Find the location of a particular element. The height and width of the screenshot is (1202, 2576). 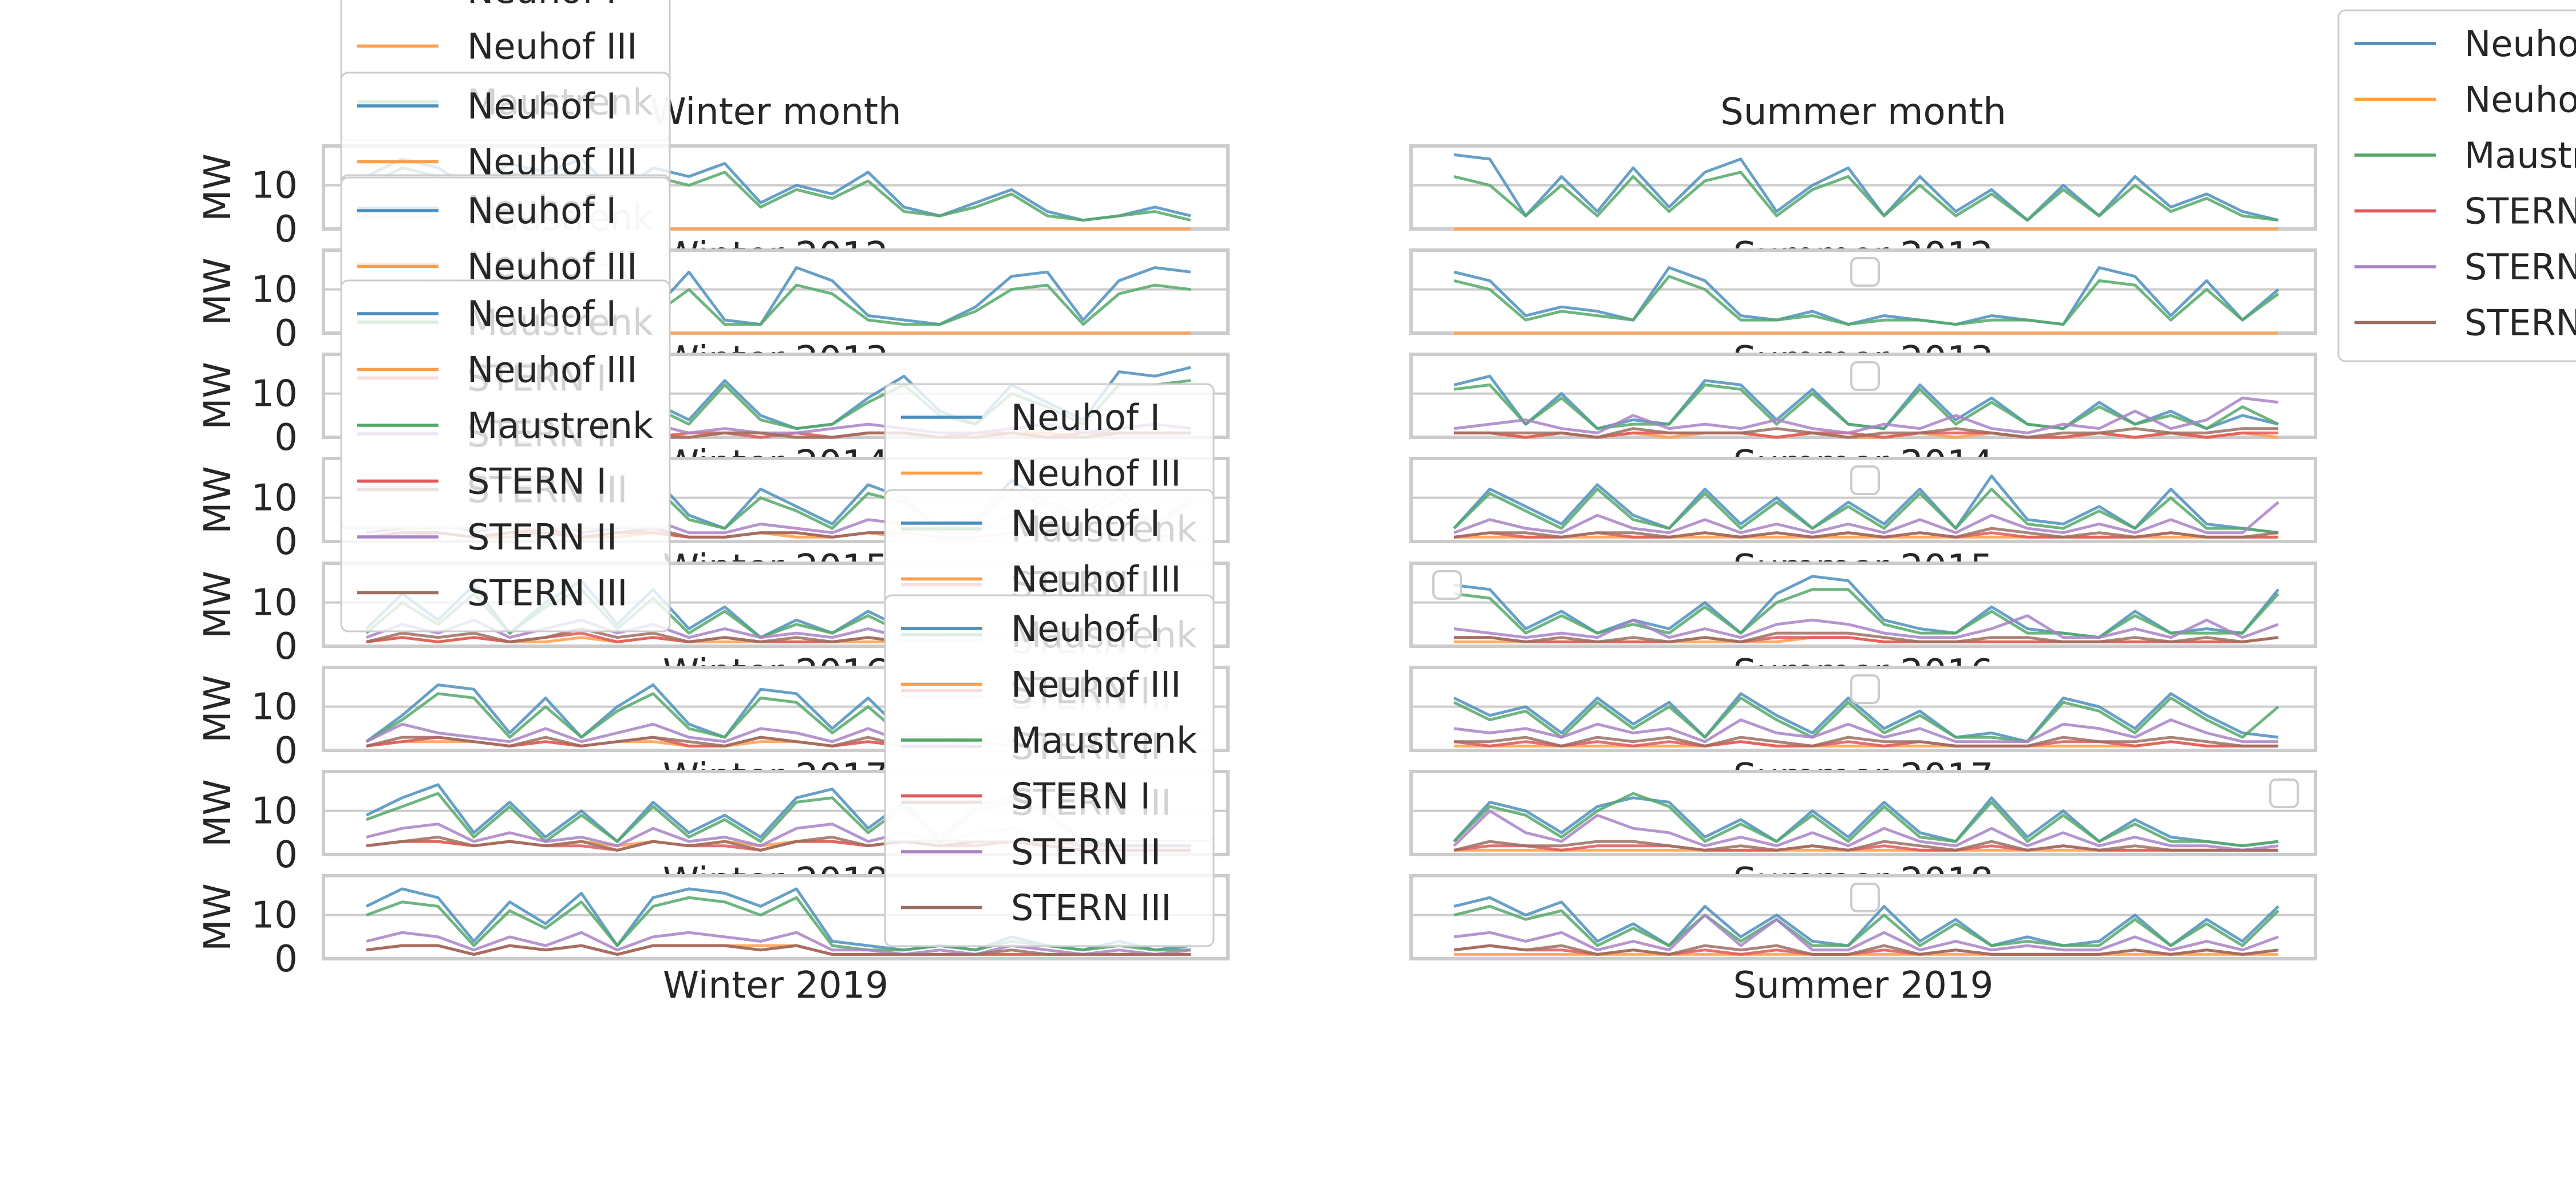

panel-summer-2013: Summer 2013 is located at coordinates (1863, 315).